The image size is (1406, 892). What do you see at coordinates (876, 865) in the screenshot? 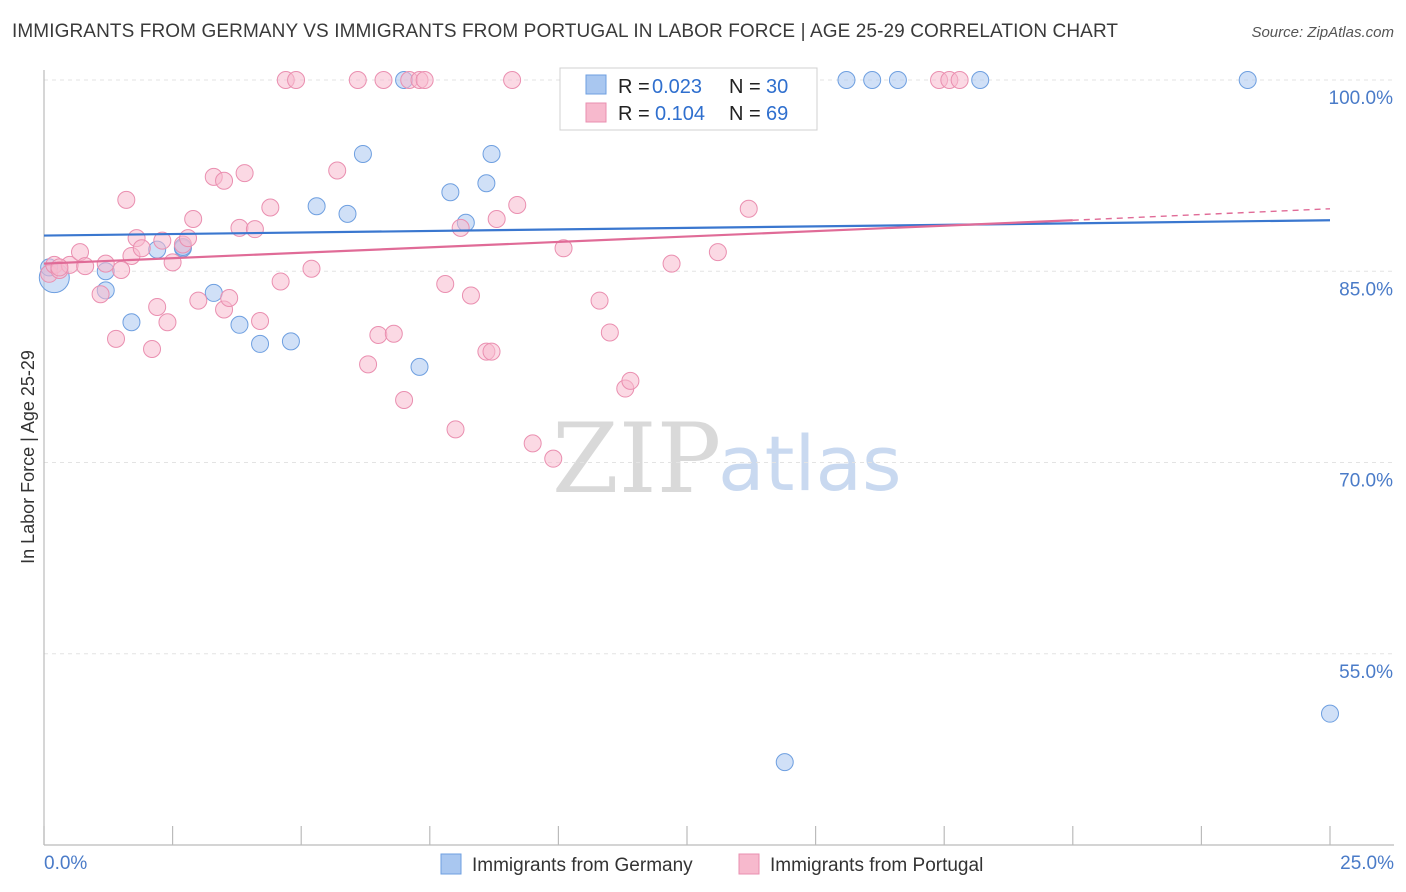
I see `series-legend-label-portugal: Immigrants from Portugal` at bounding box center [876, 865].